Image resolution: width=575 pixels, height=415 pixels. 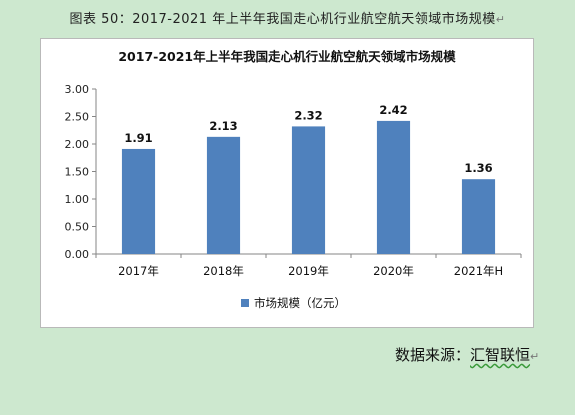 What do you see at coordinates (245, 303) in the screenshot?
I see `legend-swatch` at bounding box center [245, 303].